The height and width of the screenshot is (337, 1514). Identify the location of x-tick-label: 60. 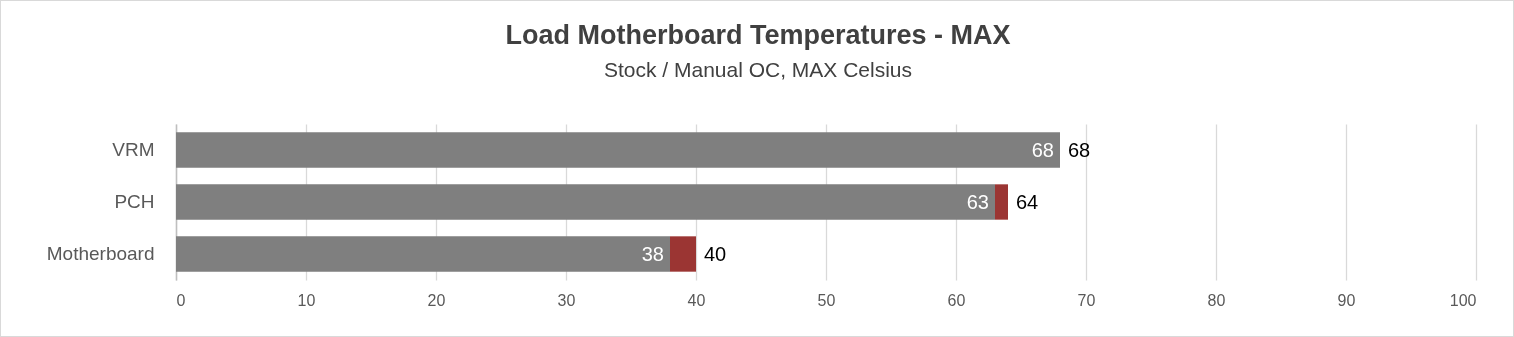
(956, 300).